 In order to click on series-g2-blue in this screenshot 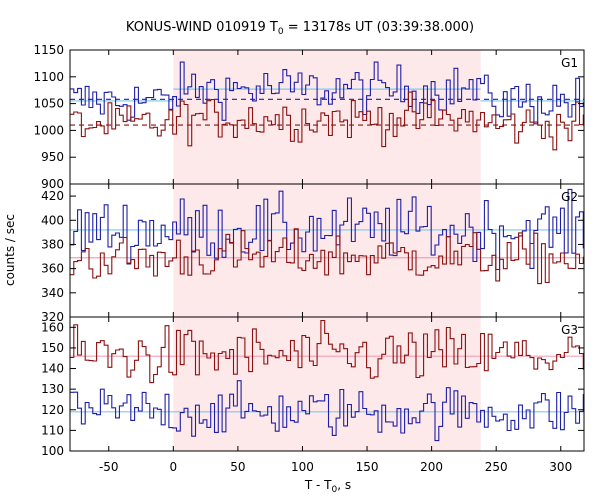, I will do `click(327, 229)`.